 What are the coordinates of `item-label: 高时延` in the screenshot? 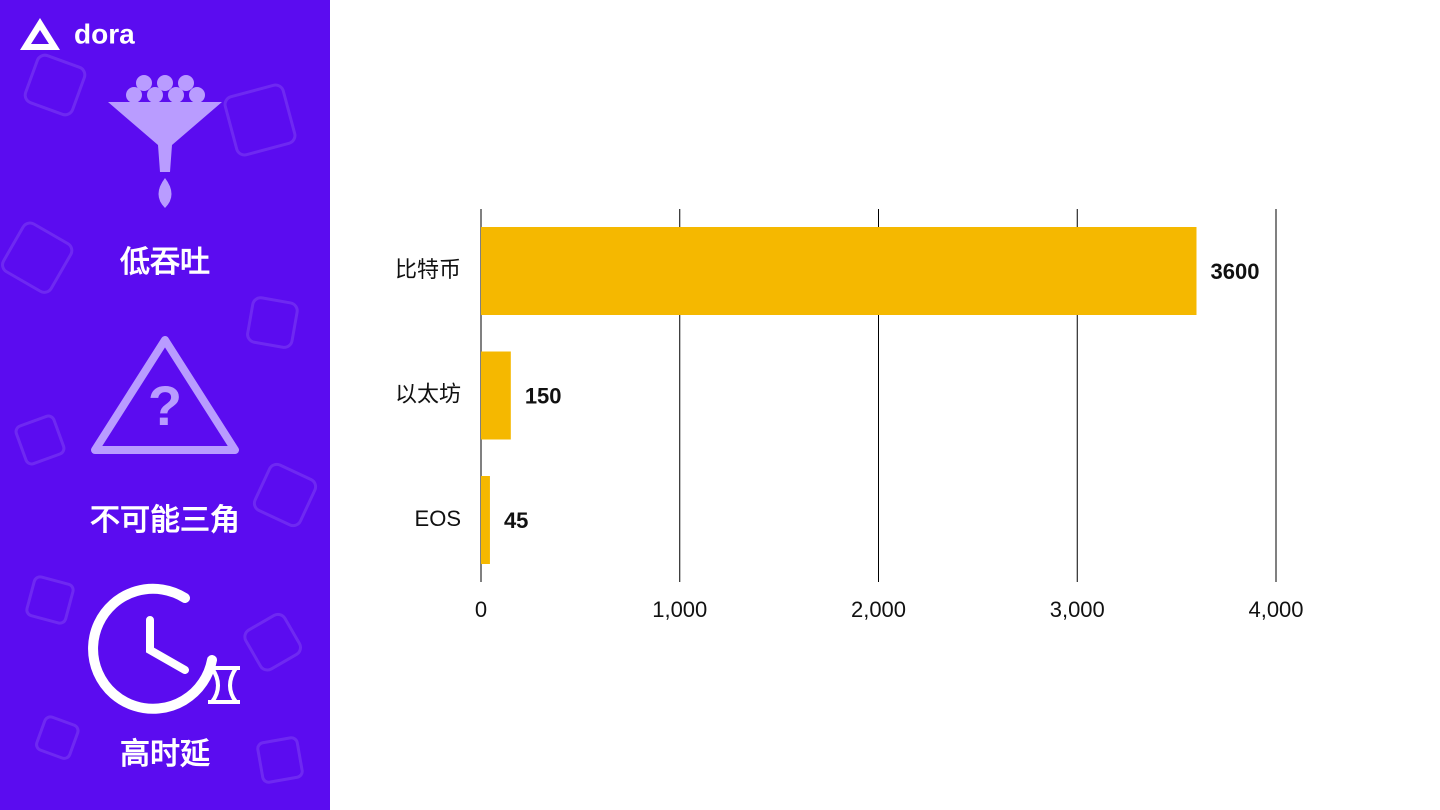 It's located at (165, 754).